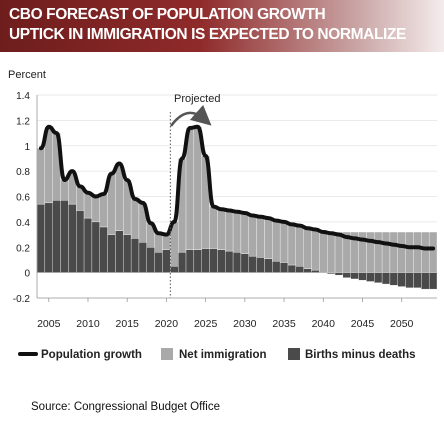 This screenshot has width=444, height=424. What do you see at coordinates (23, 96) in the screenshot?
I see `y-tick-label: 1.4` at bounding box center [23, 96].